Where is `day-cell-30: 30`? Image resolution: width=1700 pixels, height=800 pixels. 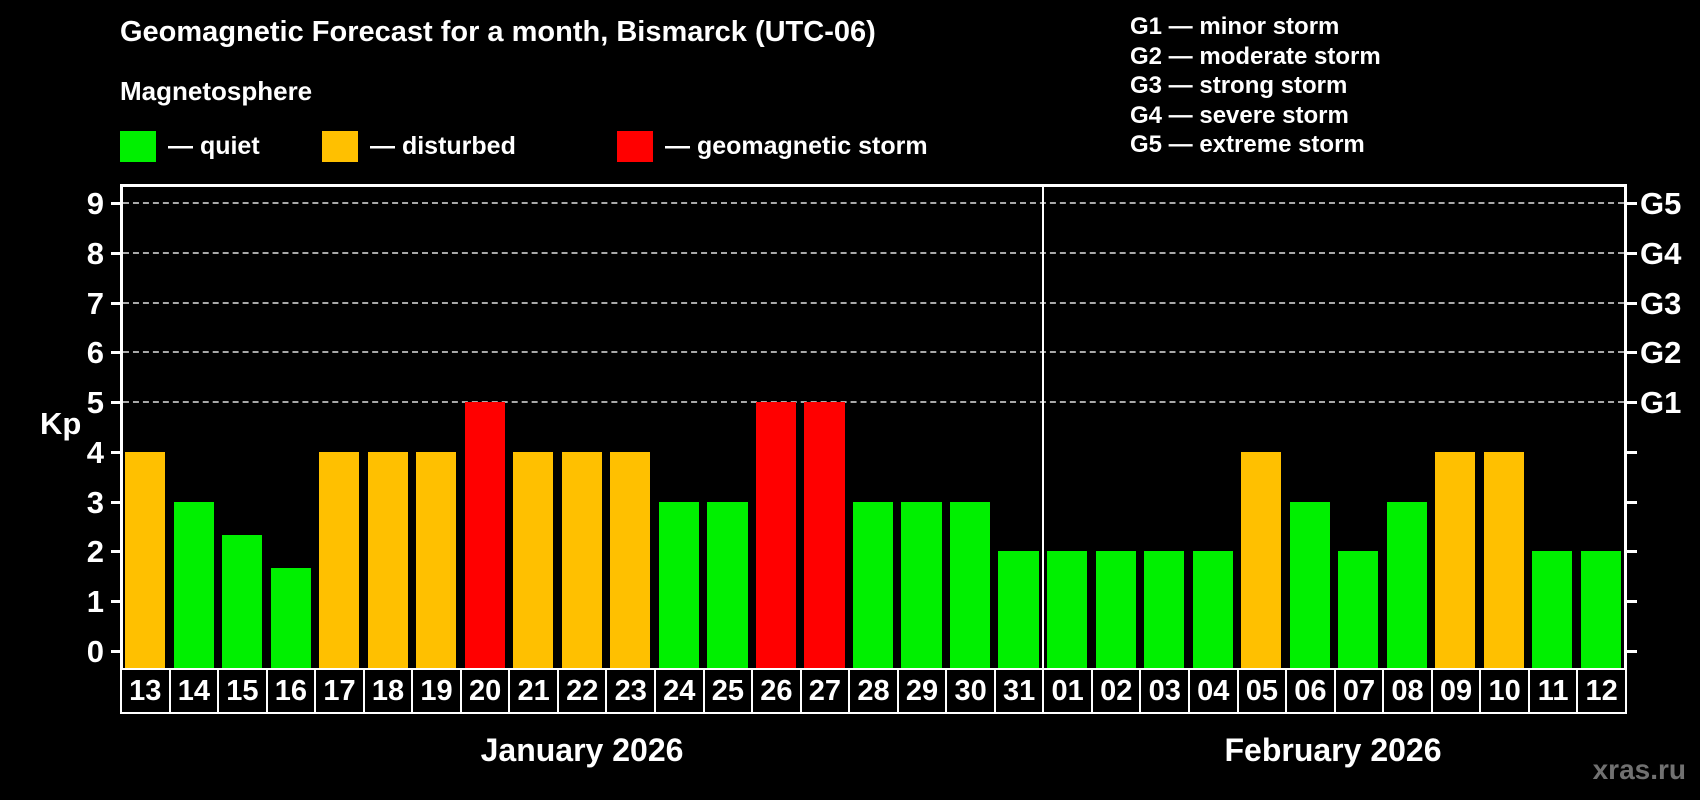
day-cell-30: 30 is located at coordinates (971, 691).